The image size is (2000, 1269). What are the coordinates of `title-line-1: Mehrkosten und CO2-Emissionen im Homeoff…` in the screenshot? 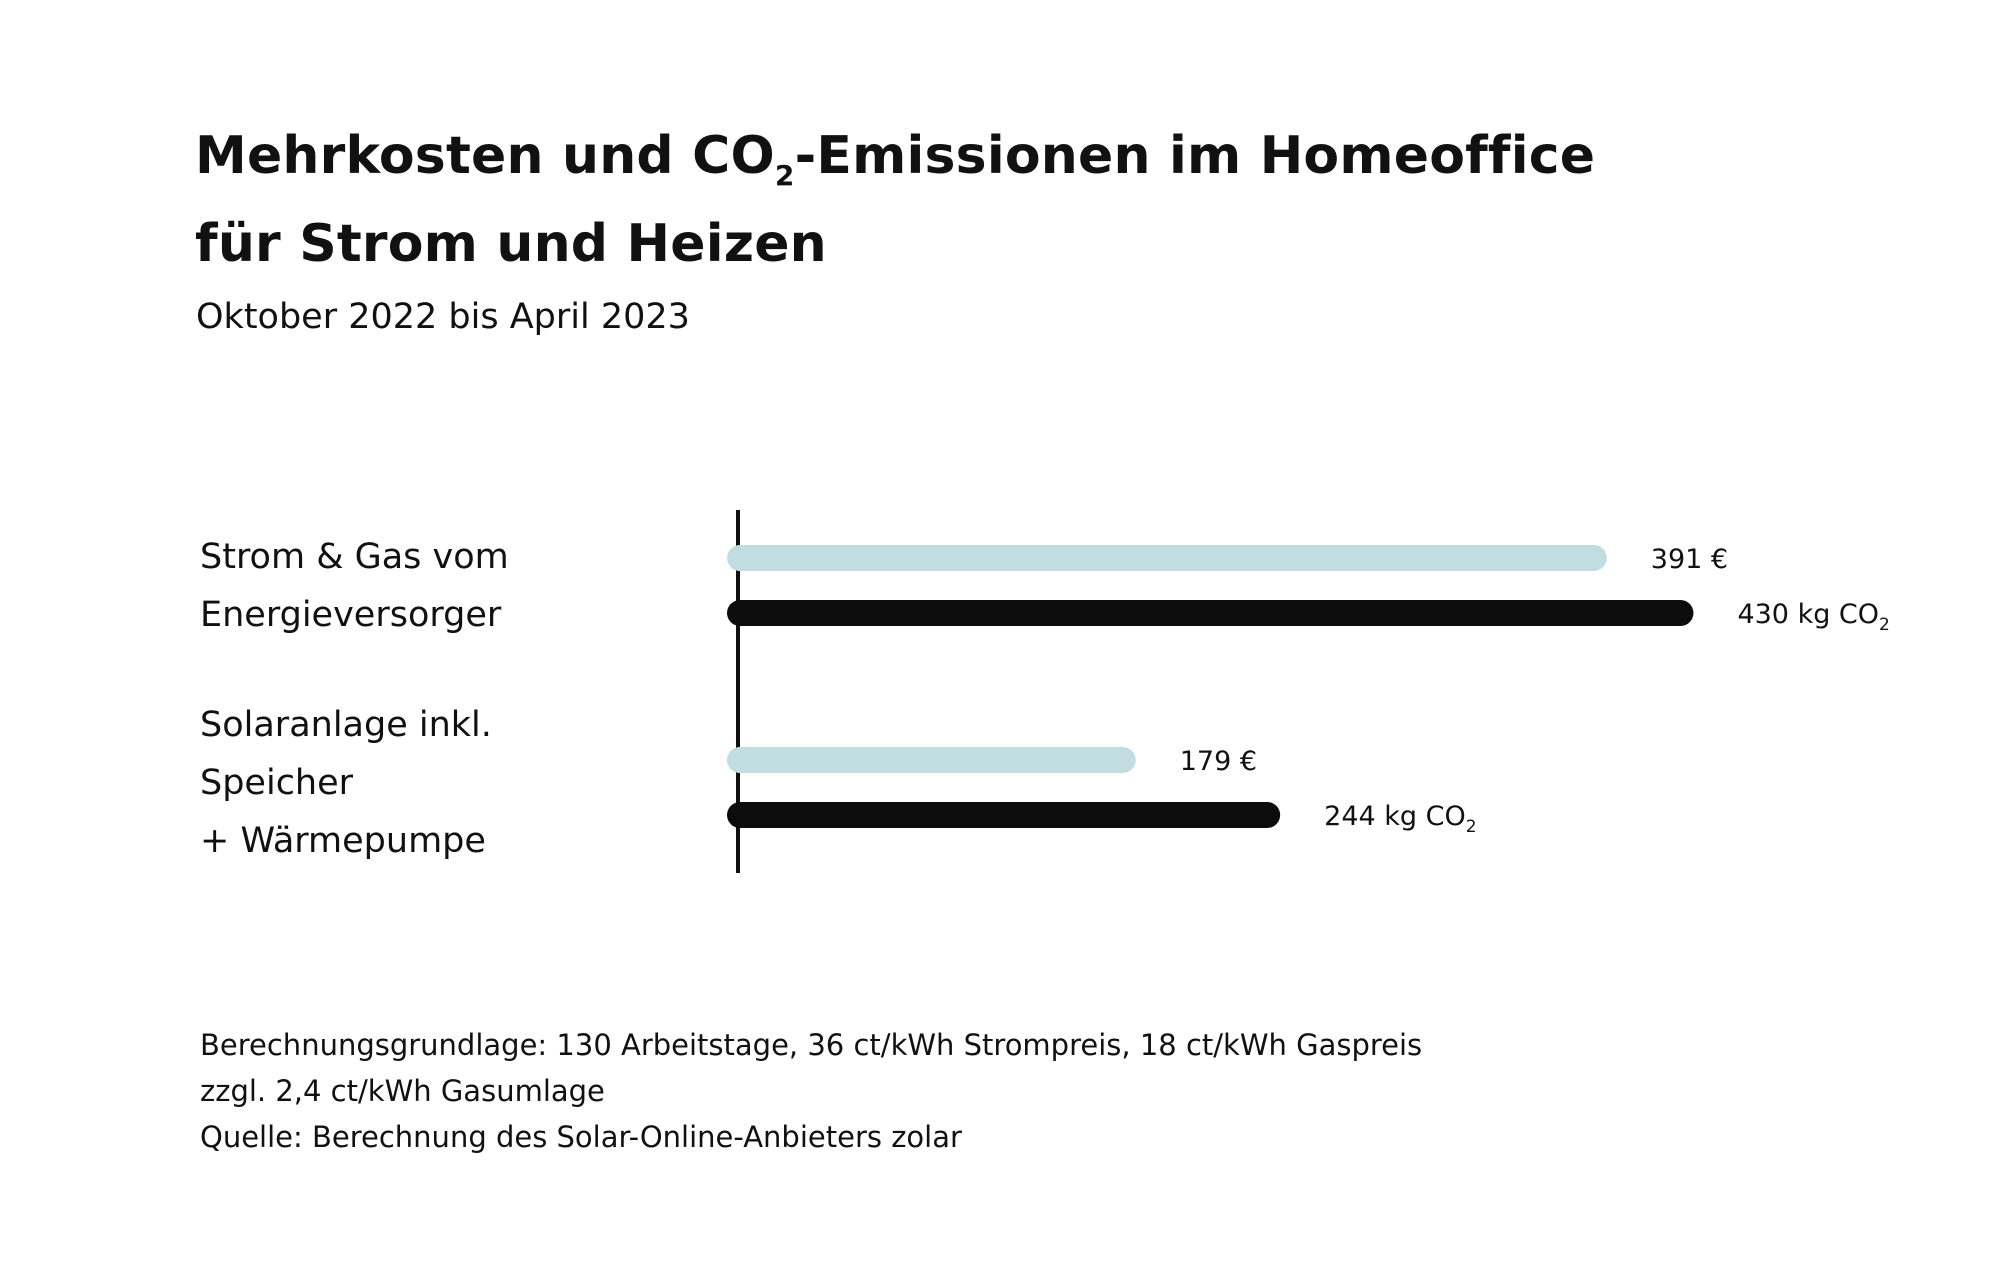 It's located at (895, 159).